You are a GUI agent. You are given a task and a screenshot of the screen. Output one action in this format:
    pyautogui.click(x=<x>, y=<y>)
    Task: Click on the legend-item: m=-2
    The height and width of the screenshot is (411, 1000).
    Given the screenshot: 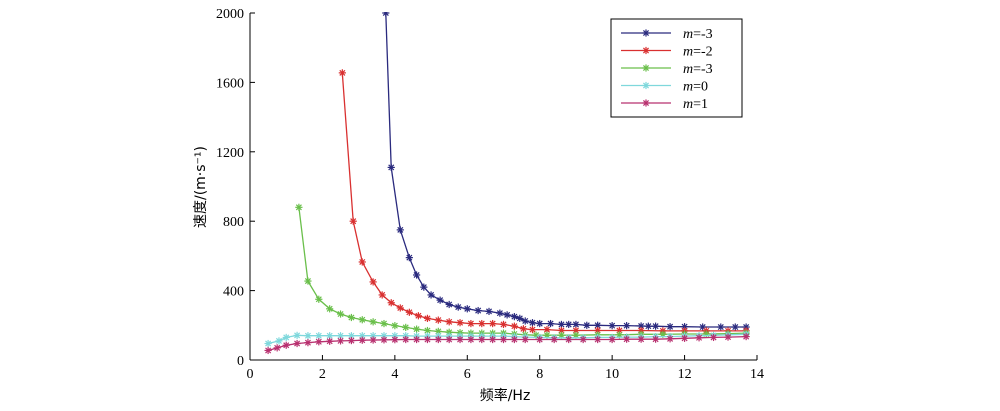 What is the action you would take?
    pyautogui.click(x=667, y=52)
    